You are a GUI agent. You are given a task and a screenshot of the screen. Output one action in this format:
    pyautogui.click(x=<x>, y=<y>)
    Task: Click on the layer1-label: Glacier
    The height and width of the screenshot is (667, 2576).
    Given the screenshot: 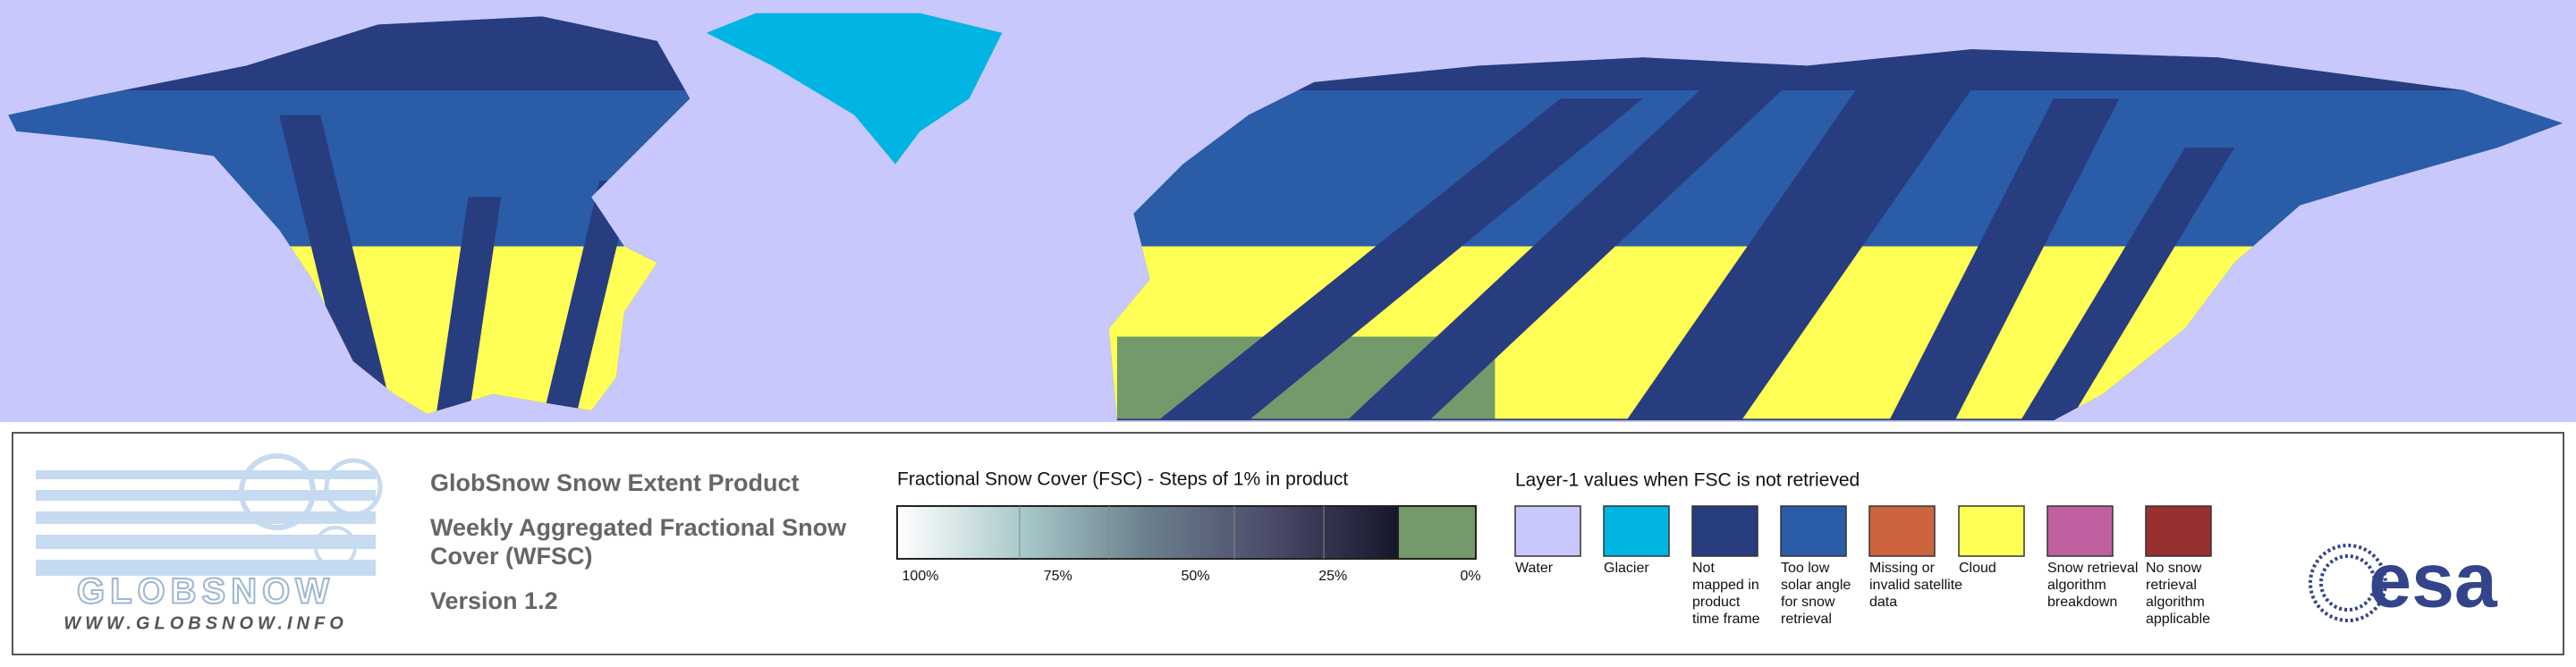 What is the action you would take?
    pyautogui.click(x=1626, y=568)
    